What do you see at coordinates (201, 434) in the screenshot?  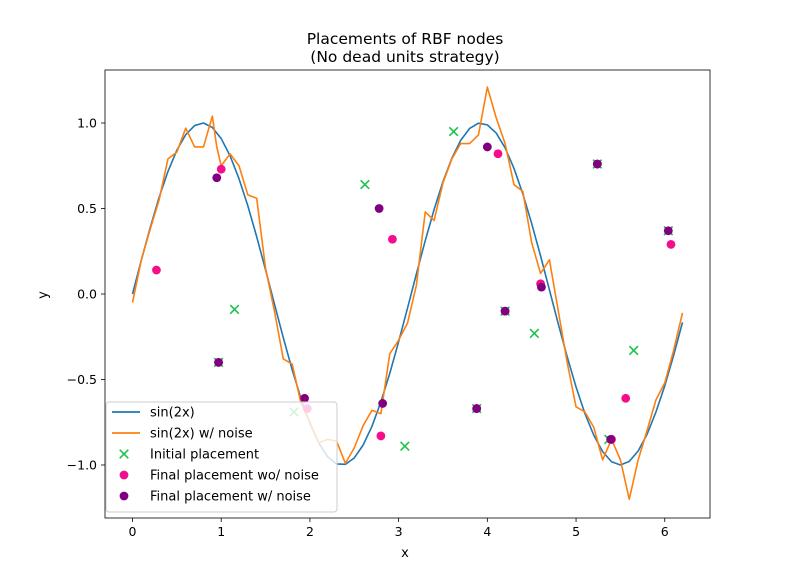 I see `legend-label: sin(2x) w/ noise` at bounding box center [201, 434].